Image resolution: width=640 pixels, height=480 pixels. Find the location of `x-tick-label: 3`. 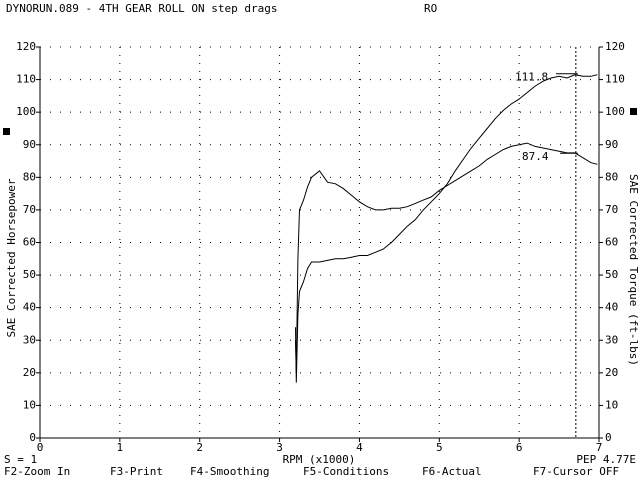

x-tick-label: 3 is located at coordinates (279, 447).